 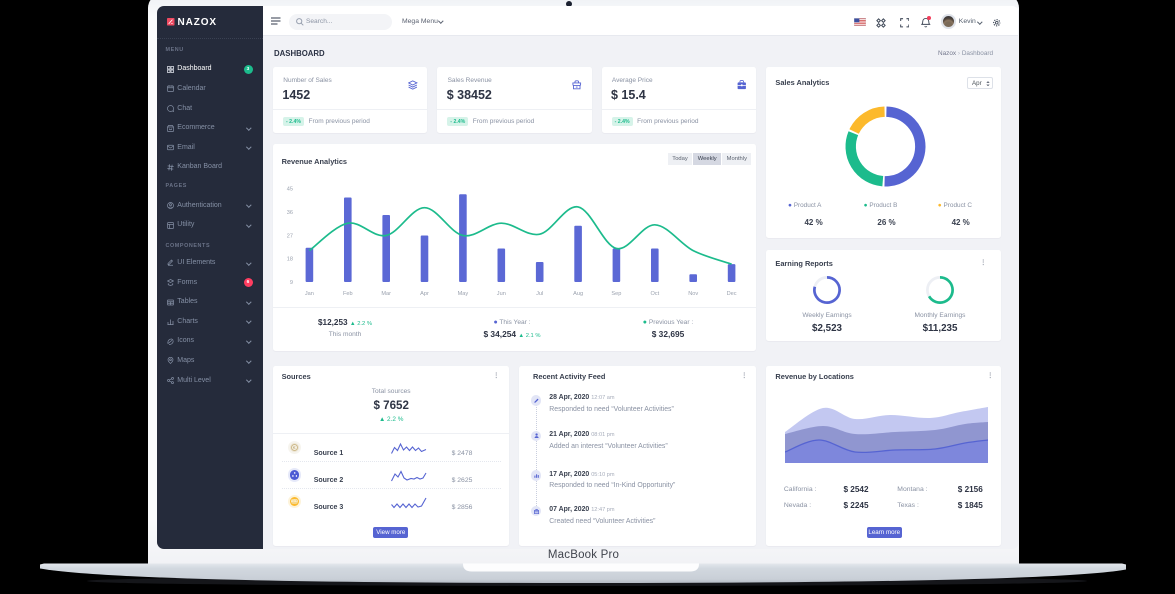 I want to click on svg-text: Sep, so click(x=616, y=294).